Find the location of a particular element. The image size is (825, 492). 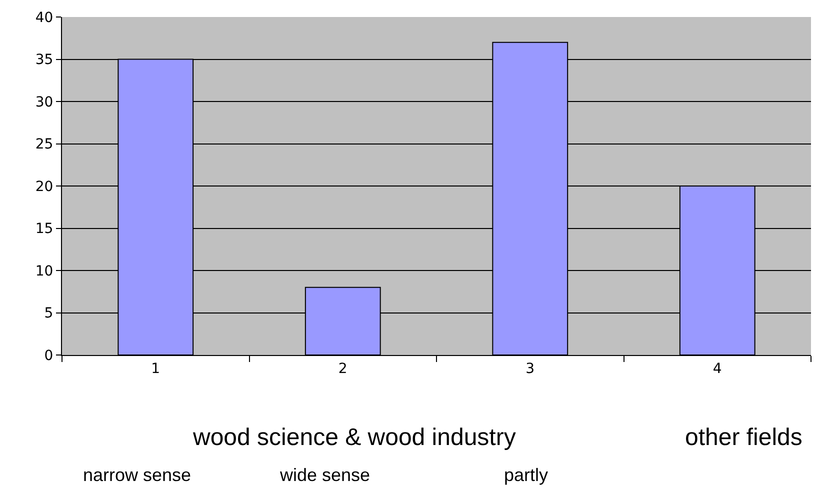

y-tick-label: 40 is located at coordinates (44, 18).